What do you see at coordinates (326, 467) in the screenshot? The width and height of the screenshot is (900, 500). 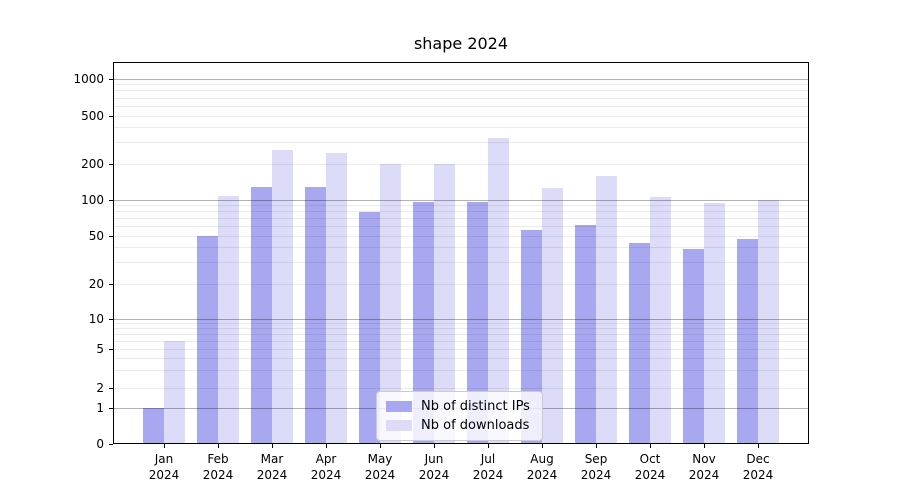 I see `x-tick-label: Apr 2024` at bounding box center [326, 467].